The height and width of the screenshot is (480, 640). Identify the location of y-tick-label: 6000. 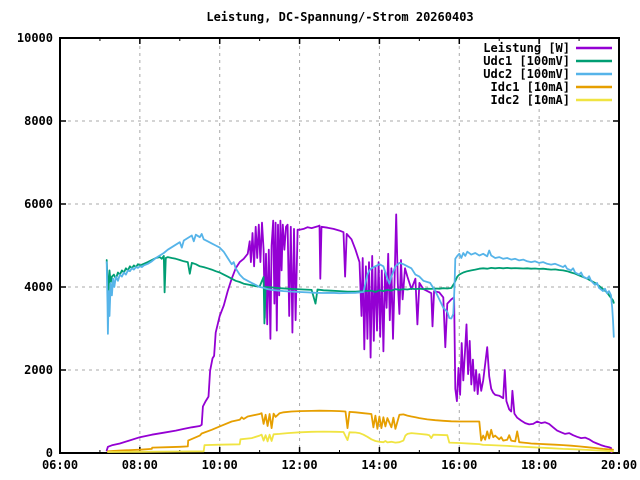
(38, 204).